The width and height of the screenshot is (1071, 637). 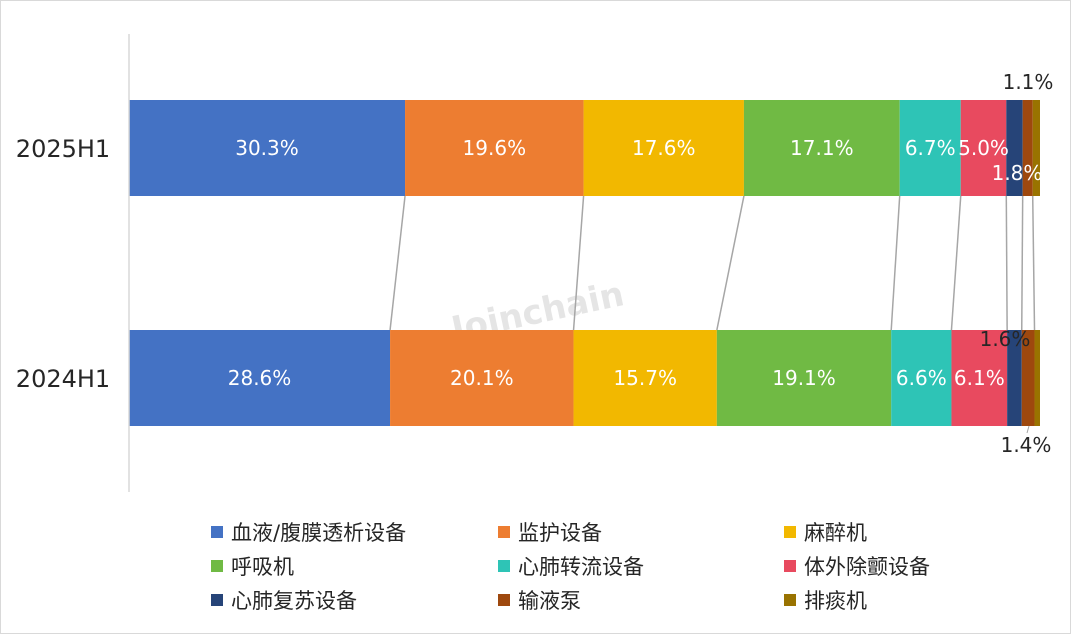 I want to click on data-label: 17.1%, so click(x=822, y=148).